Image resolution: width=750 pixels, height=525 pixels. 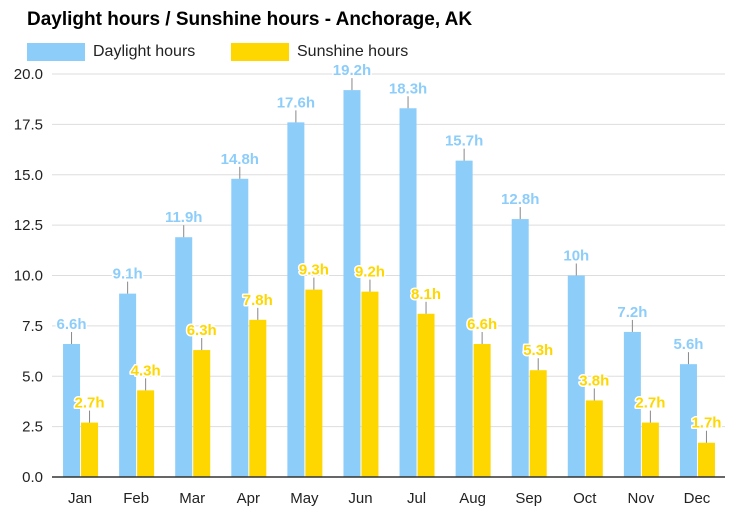 I want to click on legend-daylight: Daylight hours, so click(x=111, y=52).